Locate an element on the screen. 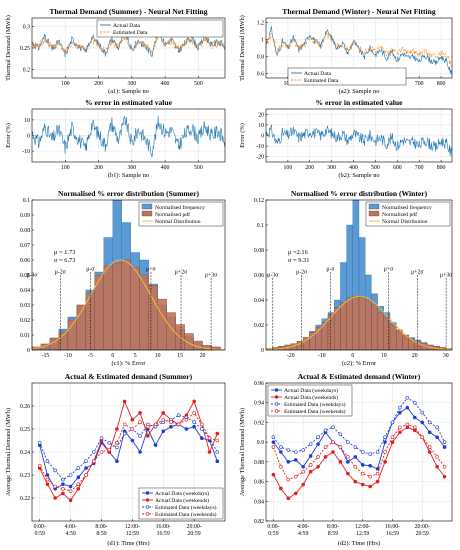  x-tick-label: 600 is located at coordinates (397, 168).